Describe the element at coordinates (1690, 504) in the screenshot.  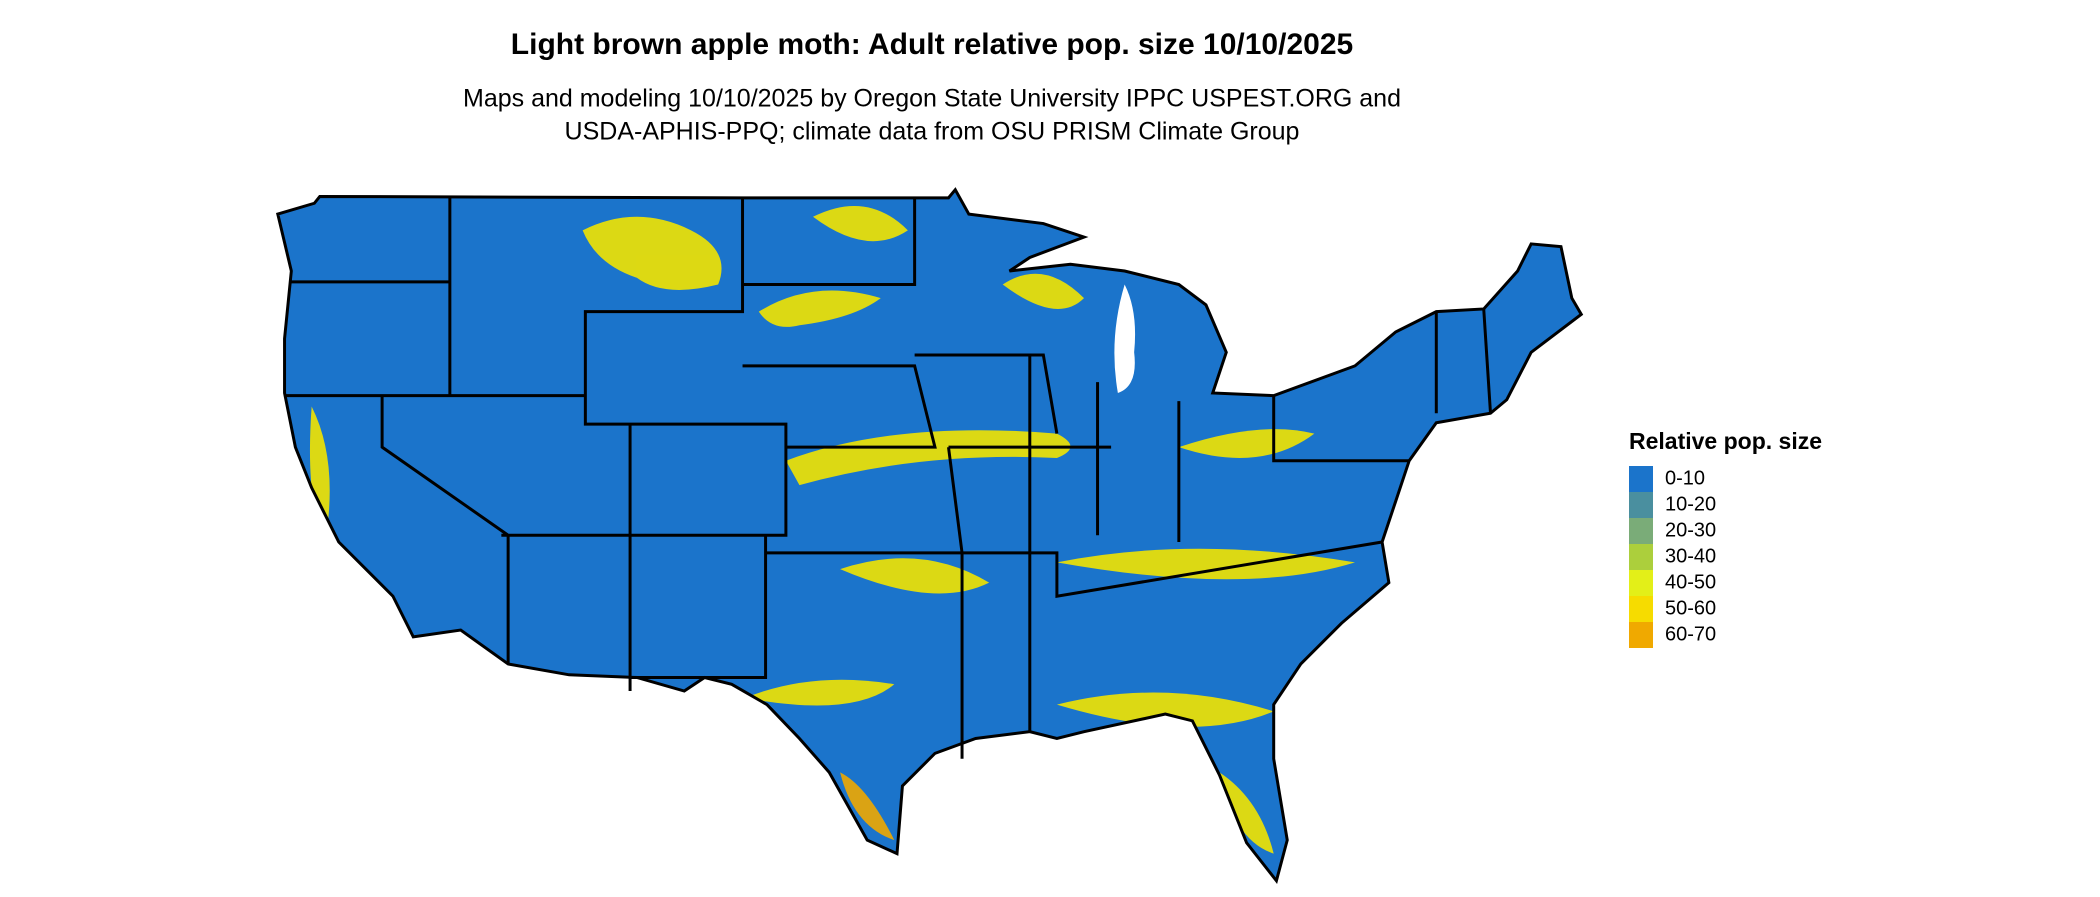
I see `legend-label: 10-20` at that location.